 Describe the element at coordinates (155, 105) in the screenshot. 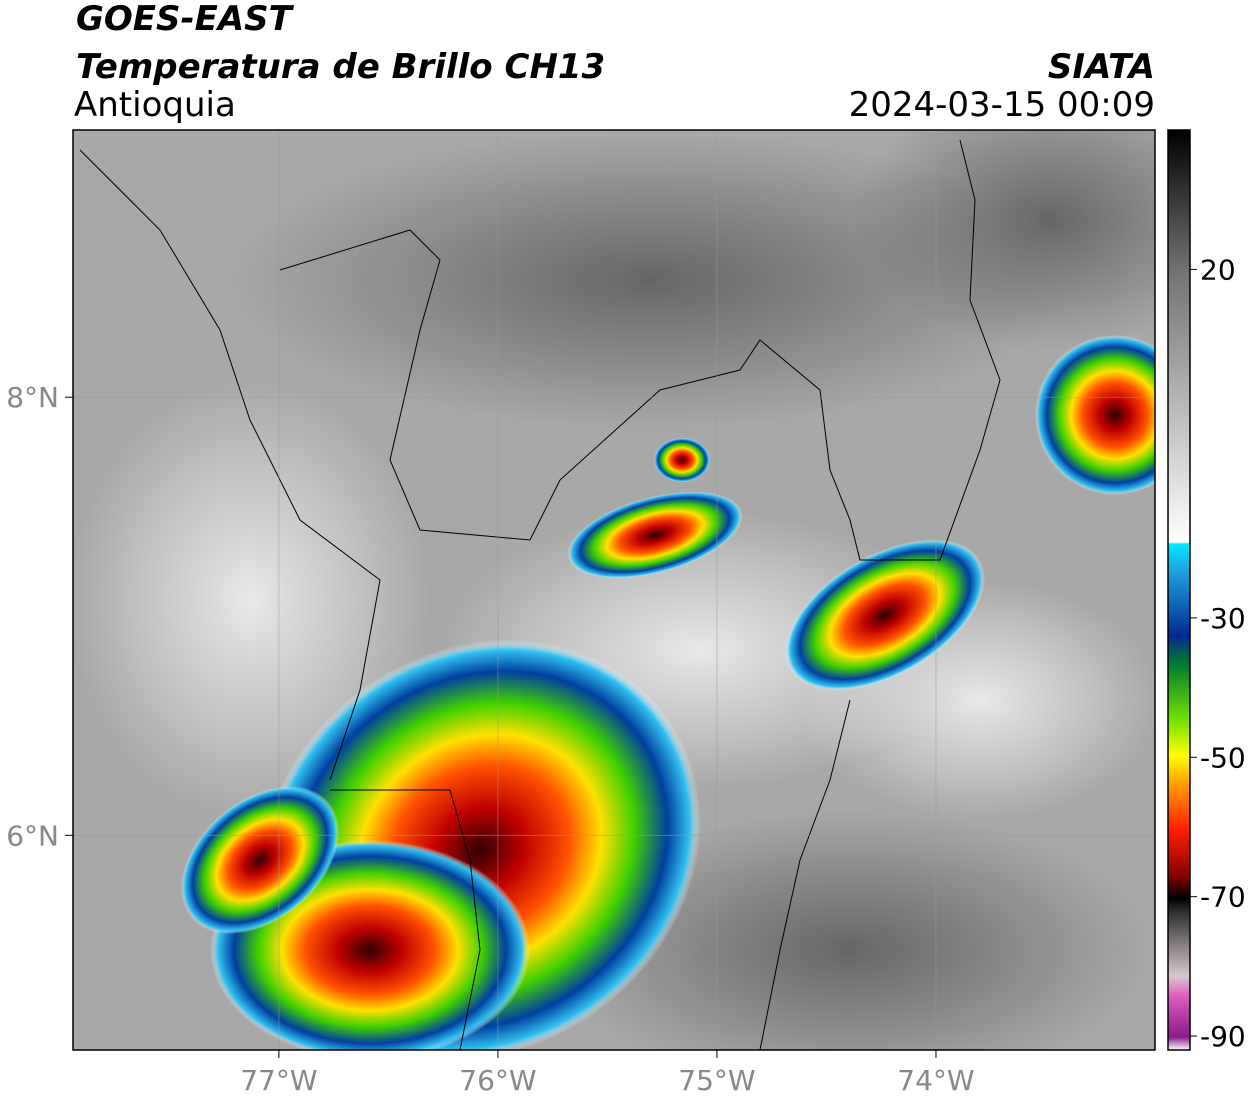

I see `region: Antioquia` at that location.